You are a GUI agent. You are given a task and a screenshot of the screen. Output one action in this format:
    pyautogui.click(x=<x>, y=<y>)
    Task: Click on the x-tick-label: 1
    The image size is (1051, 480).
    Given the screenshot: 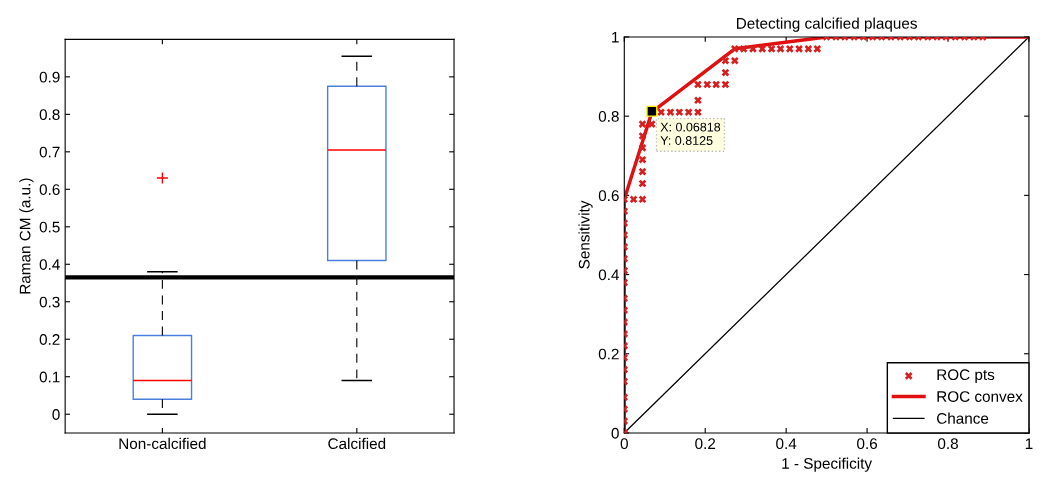 What is the action you would take?
    pyautogui.click(x=1029, y=443)
    